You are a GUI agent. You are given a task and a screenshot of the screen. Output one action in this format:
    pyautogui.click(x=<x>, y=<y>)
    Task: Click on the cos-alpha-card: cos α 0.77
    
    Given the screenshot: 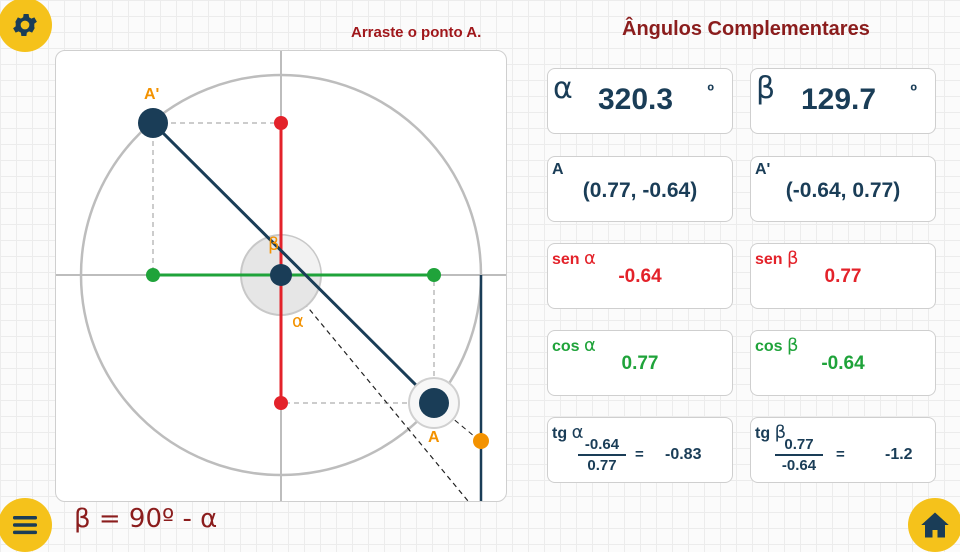 What is the action you would take?
    pyautogui.click(x=640, y=363)
    